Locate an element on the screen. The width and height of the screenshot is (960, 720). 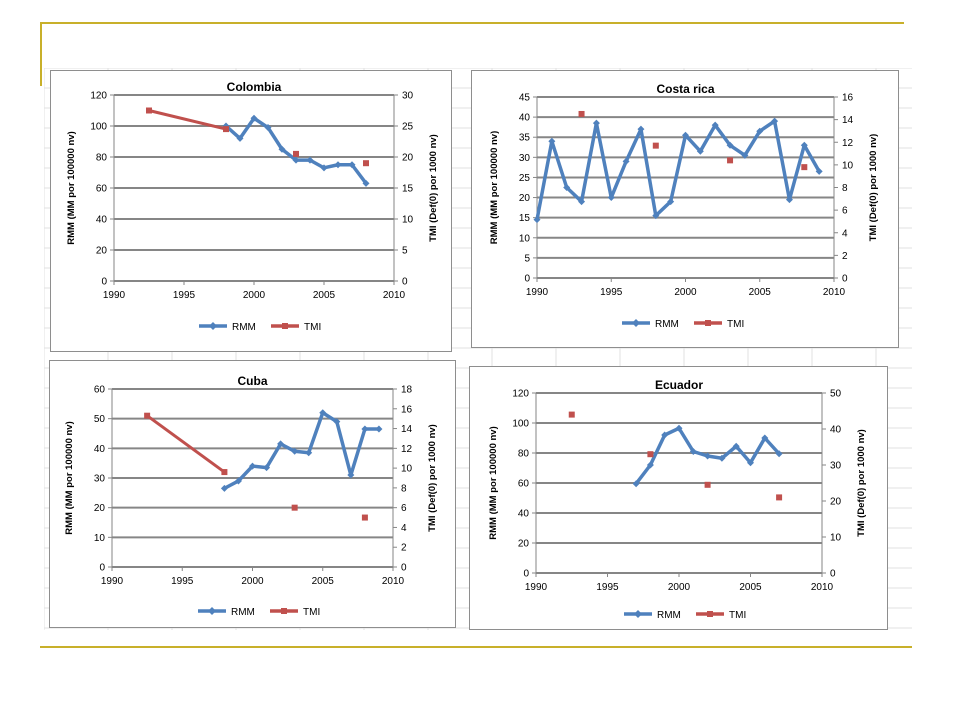
legend-marker-rmm is located at coordinates (636, 323).